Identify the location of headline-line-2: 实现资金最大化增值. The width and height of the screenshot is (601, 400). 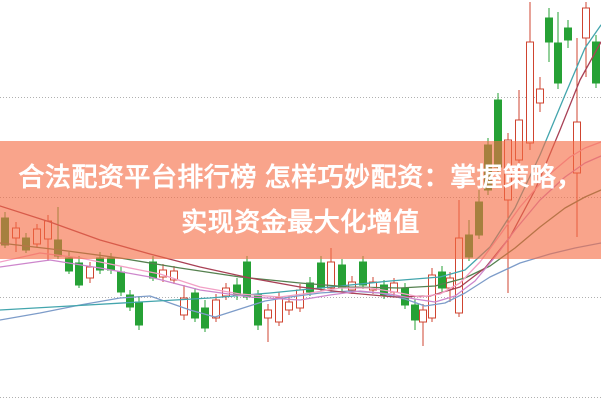
(300, 222).